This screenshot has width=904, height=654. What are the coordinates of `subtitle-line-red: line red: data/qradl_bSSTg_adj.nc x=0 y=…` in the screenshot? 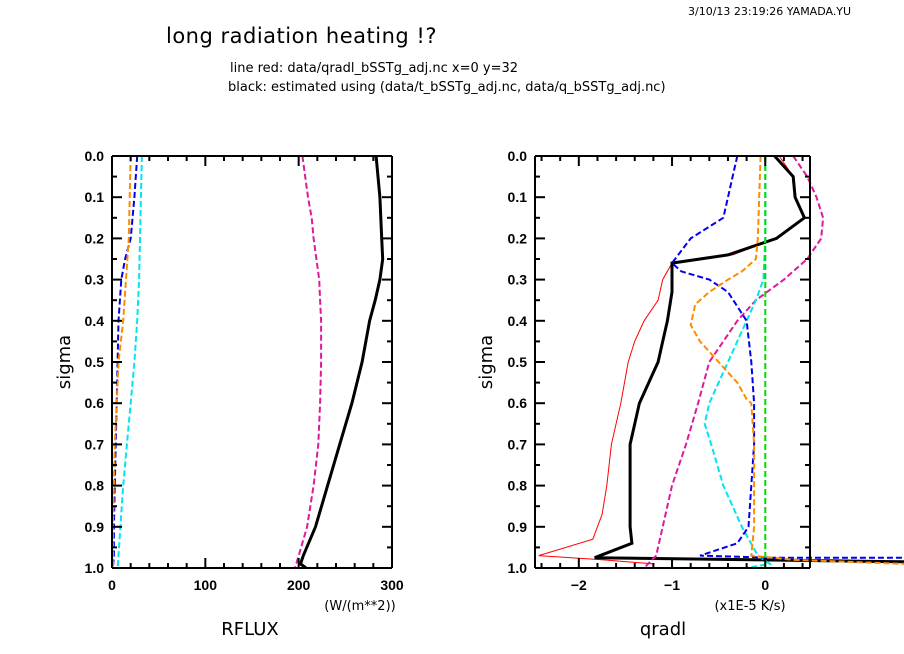 It's located at (374, 68).